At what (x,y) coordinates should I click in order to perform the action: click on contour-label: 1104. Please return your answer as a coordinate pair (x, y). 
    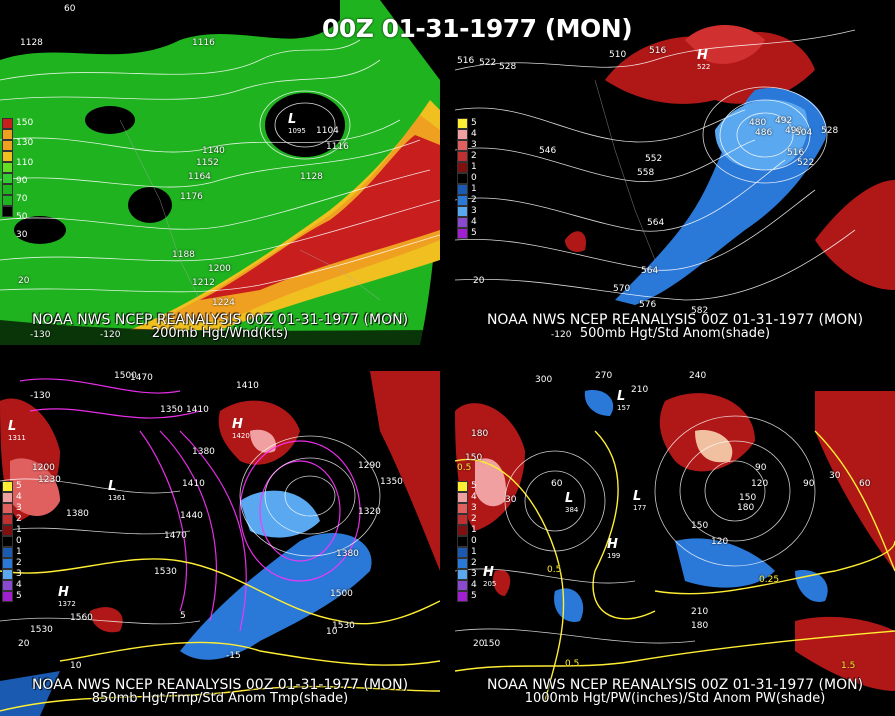
    Looking at the image, I should click on (327, 131).